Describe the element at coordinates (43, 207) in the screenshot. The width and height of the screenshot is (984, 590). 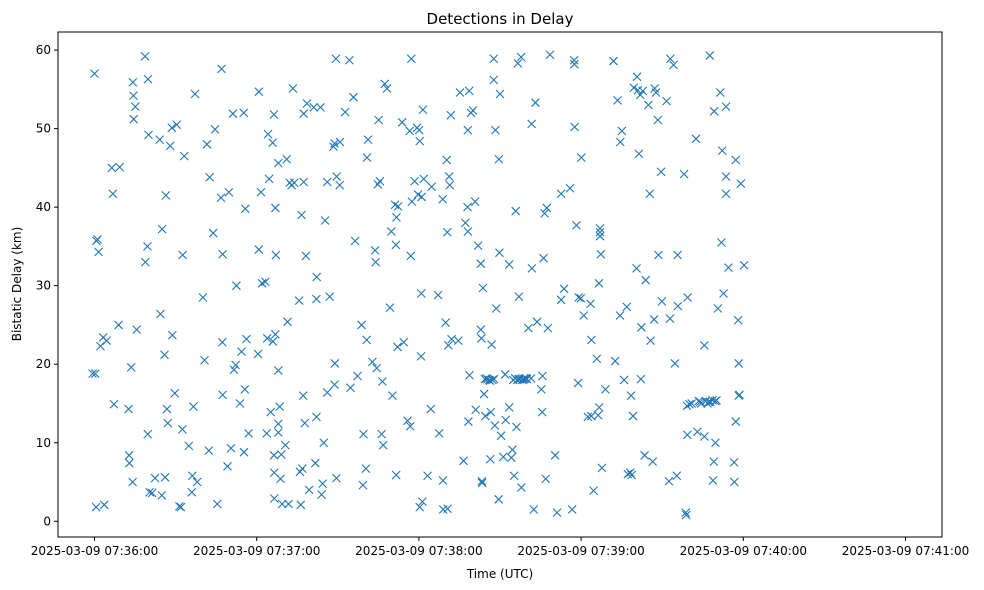
I see `y-tick-label: 40` at that location.